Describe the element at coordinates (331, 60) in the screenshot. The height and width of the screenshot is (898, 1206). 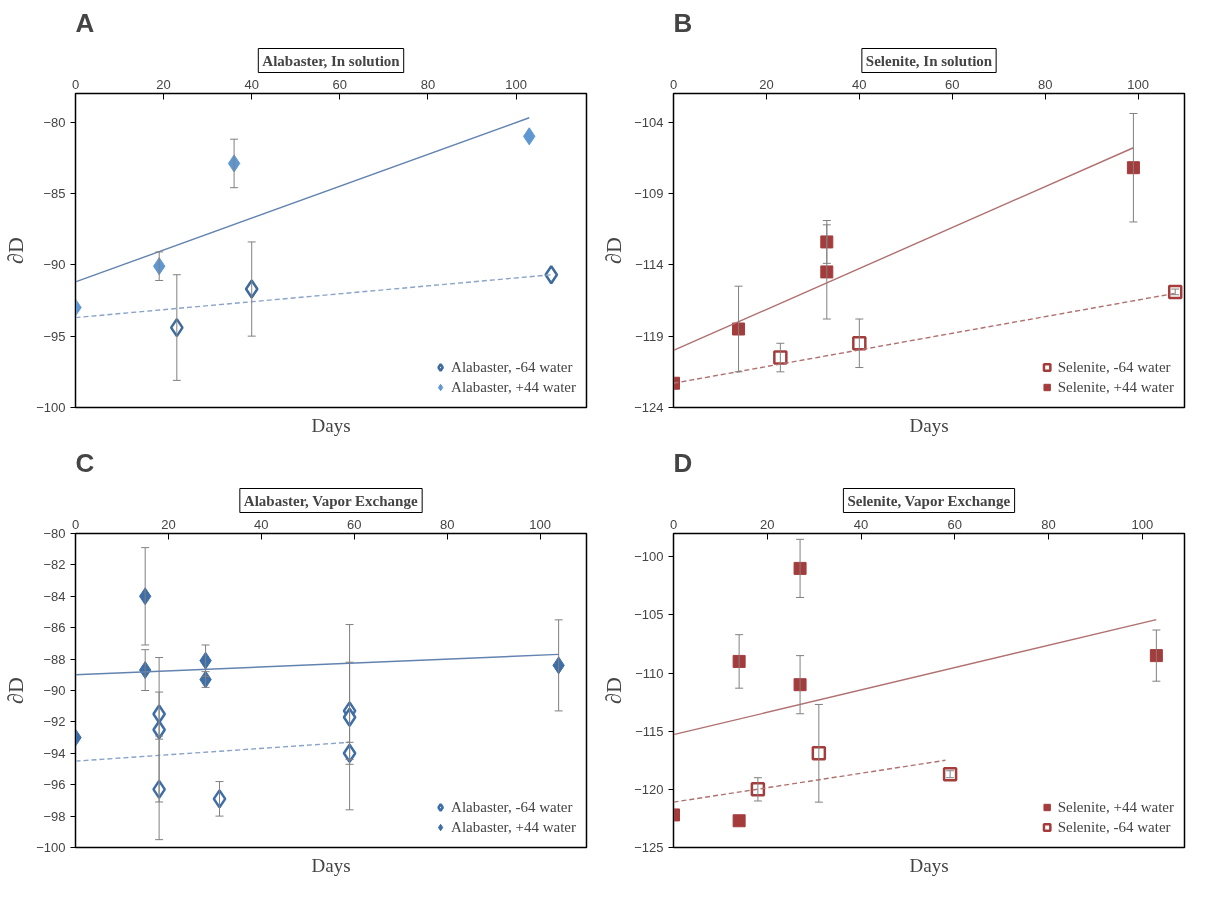
I see `chart-title: Alabaster, In solution` at that location.